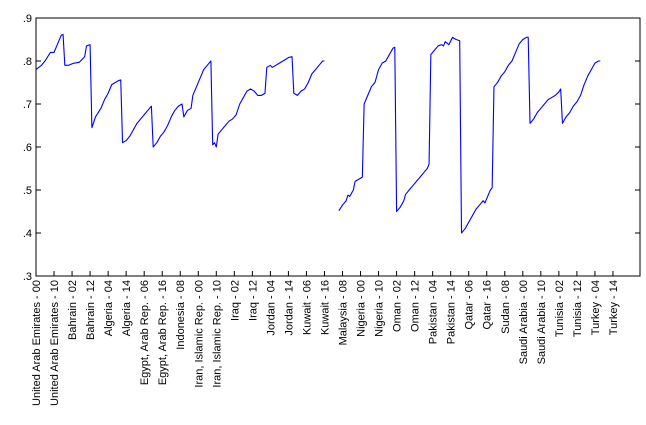 This screenshot has height=425, width=646. Describe the element at coordinates (27, 62) in the screenshot. I see `y-tick-label: .8` at that location.